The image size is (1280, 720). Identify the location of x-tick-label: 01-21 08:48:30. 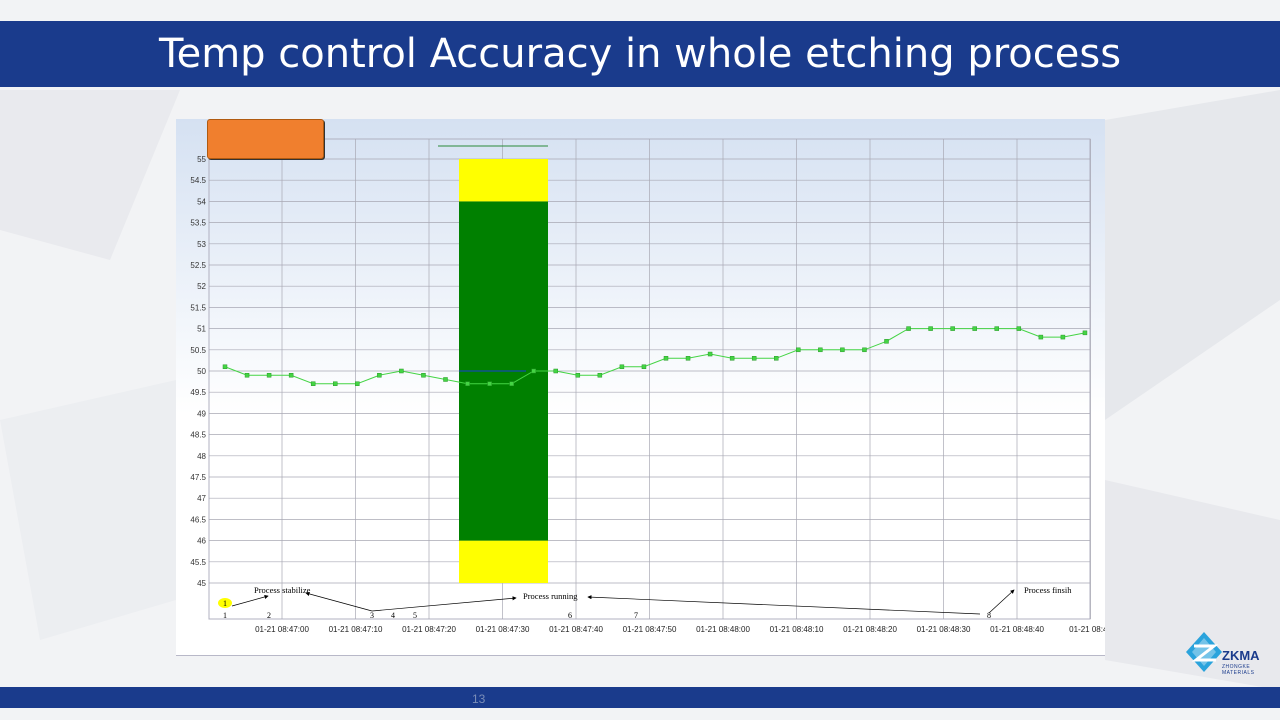
(944, 629).